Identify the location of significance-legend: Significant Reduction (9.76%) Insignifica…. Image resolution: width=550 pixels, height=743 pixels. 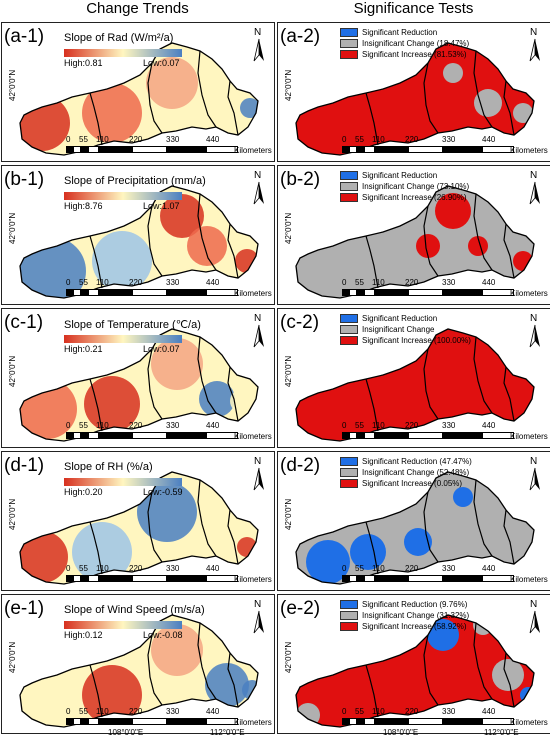
(404, 615).